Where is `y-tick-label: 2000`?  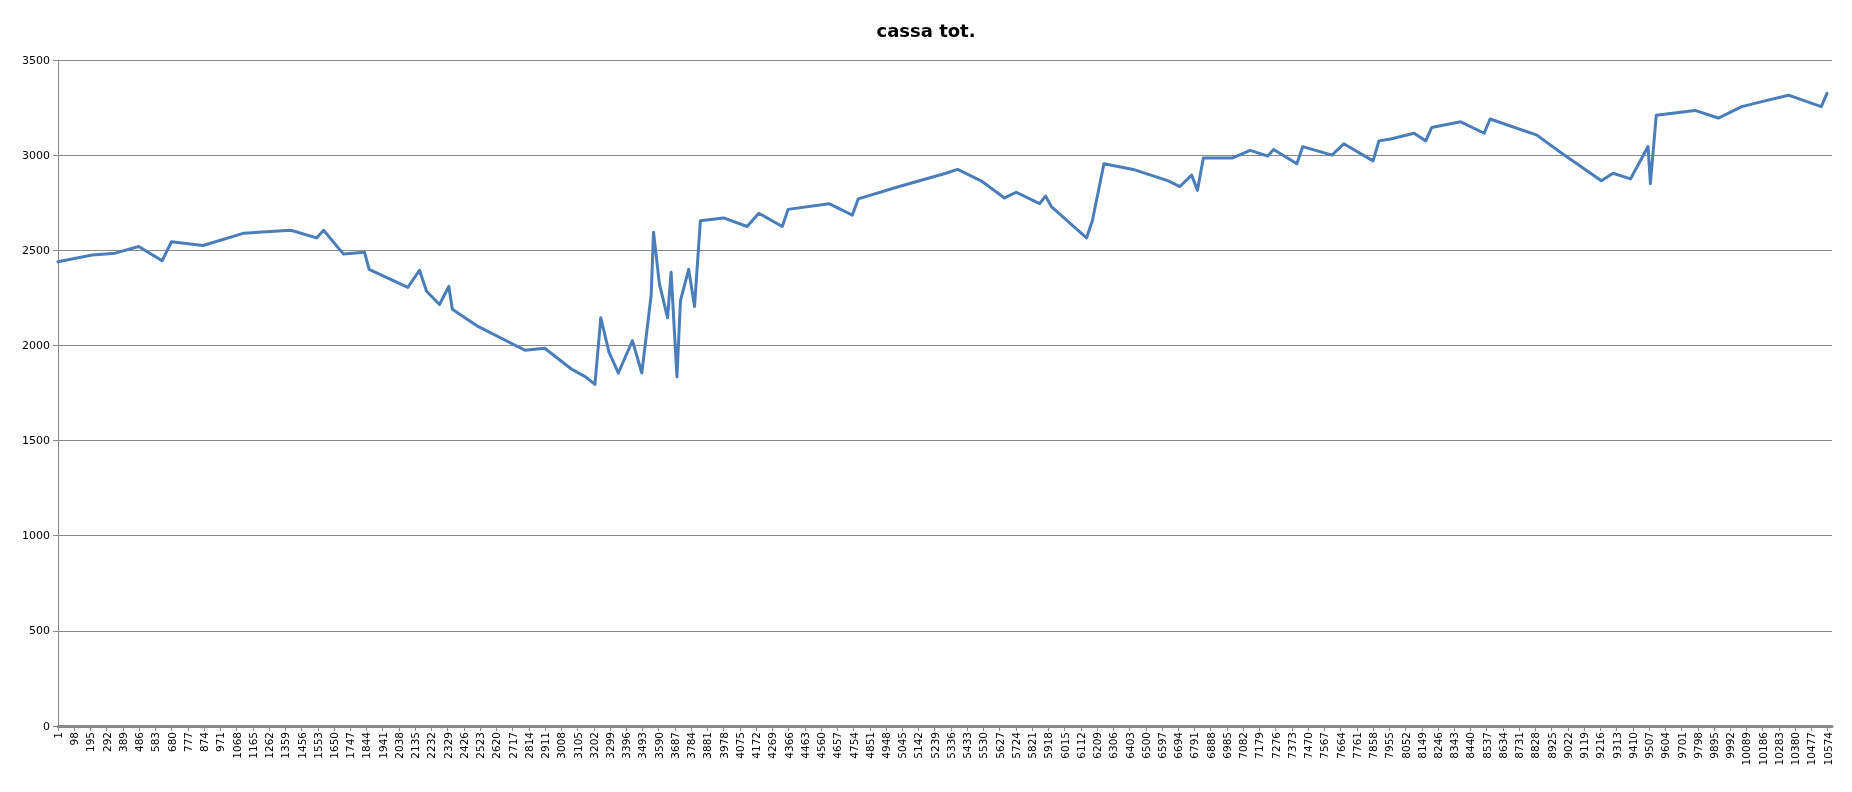 y-tick-label: 2000 is located at coordinates (36, 345).